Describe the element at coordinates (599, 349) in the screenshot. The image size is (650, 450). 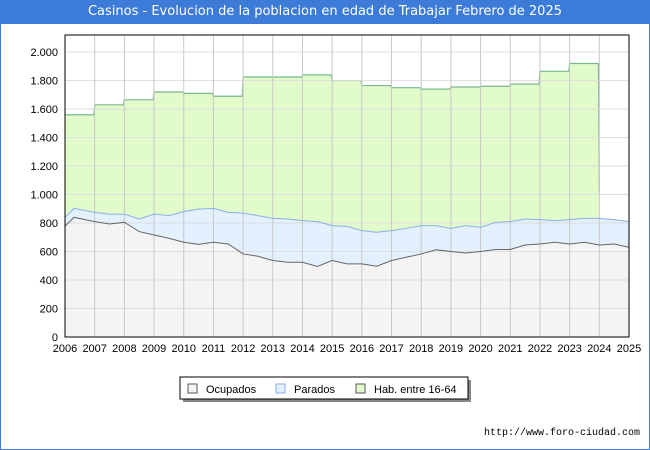
I see `x-tick-label: 2024` at that location.